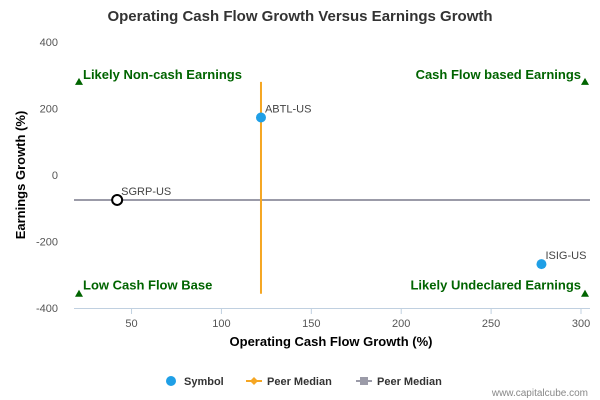  Describe the element at coordinates (204, 382) in the screenshot. I see `legend-label: Symbol` at that location.